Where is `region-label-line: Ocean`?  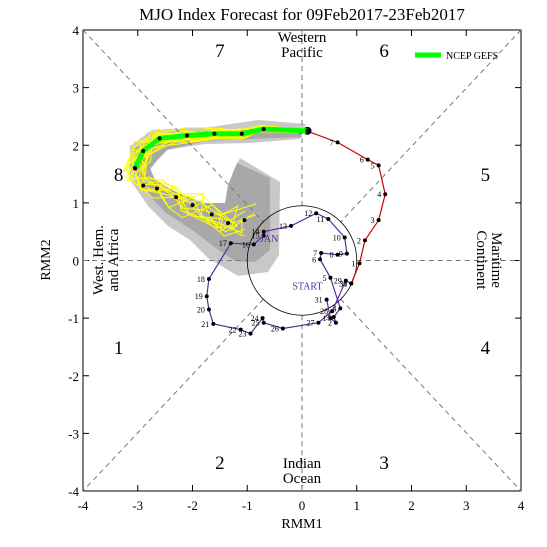
region-label-line: Ocean is located at coordinates (302, 479).